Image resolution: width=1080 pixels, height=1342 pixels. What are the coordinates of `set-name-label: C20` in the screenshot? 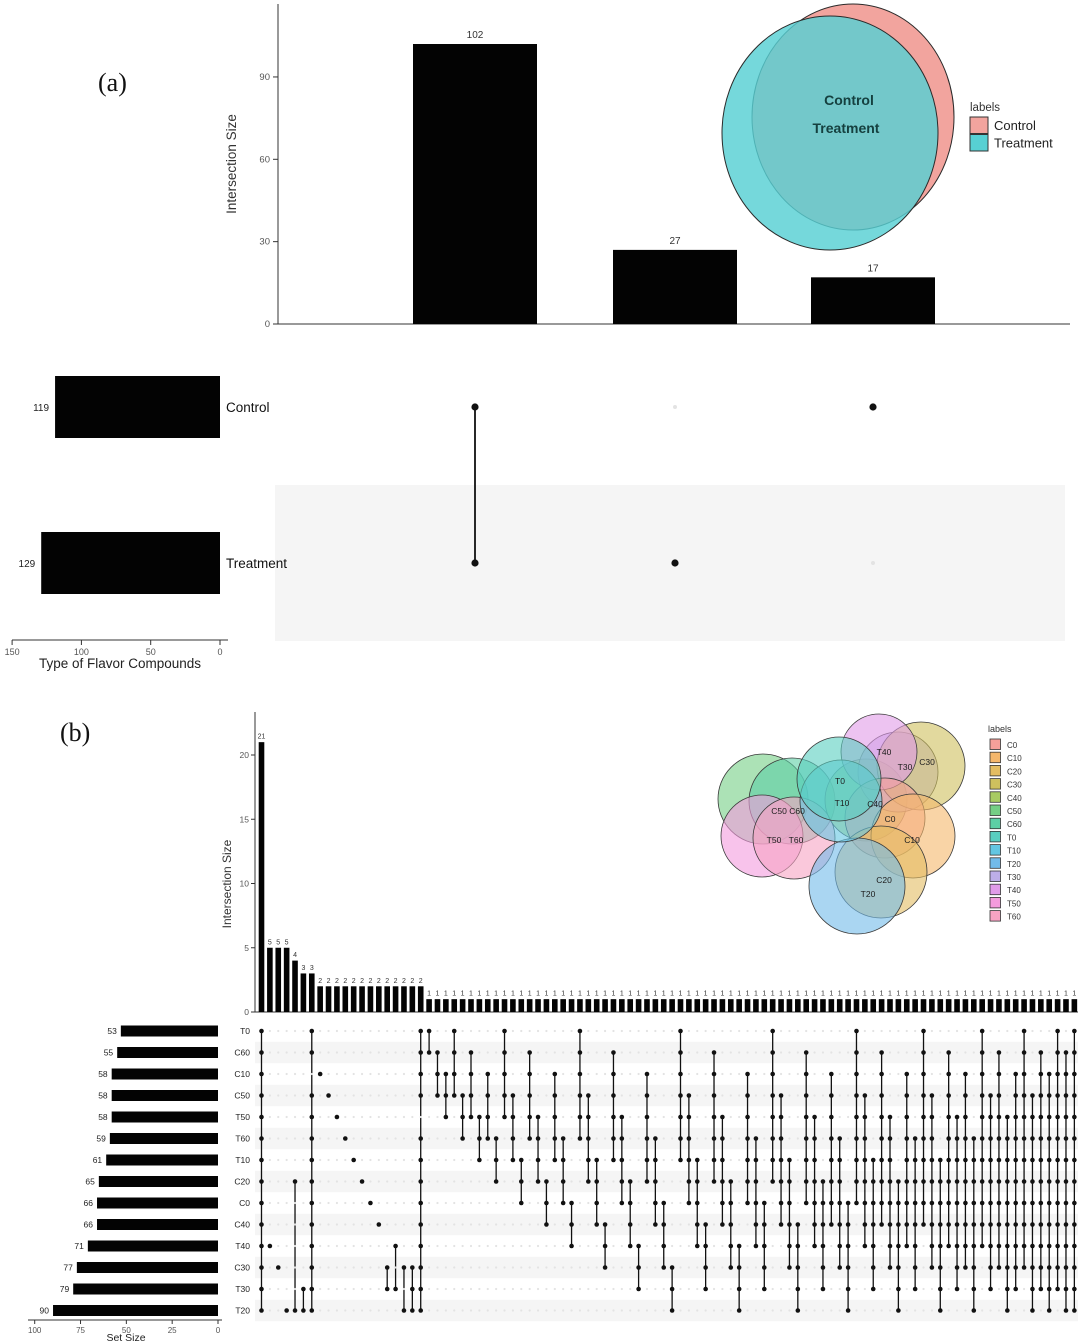 It's located at (242, 1182).